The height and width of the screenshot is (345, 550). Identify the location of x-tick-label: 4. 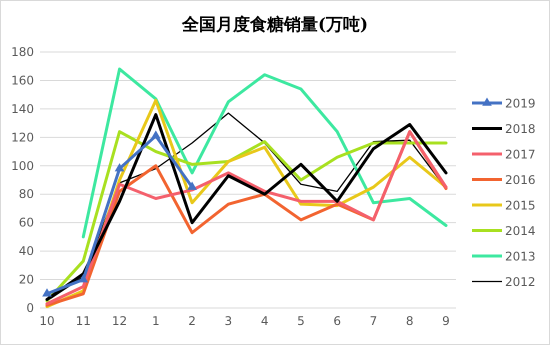
(264, 321).